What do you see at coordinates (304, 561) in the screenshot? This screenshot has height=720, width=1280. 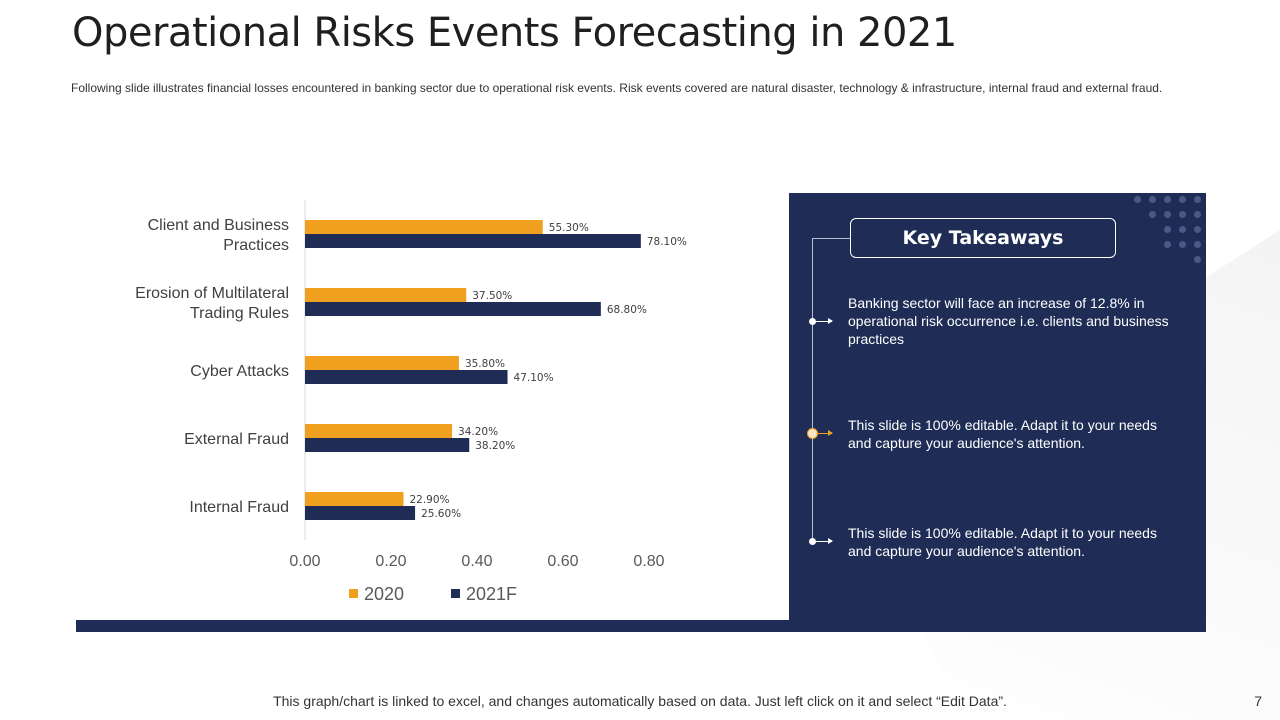 I see `x-tick-label: 0.00` at bounding box center [304, 561].